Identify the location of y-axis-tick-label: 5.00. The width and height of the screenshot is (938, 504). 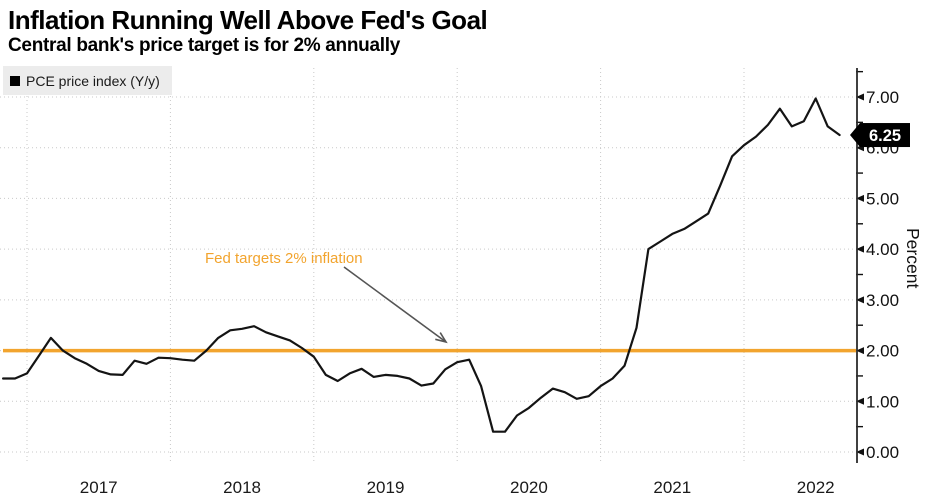
(882, 198).